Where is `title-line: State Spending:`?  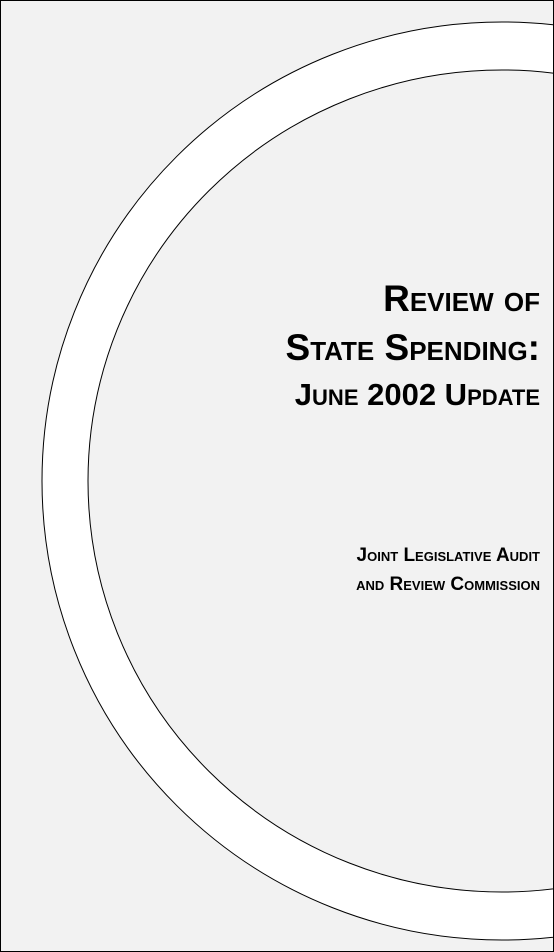 title-line: State Spending: is located at coordinates (413, 347).